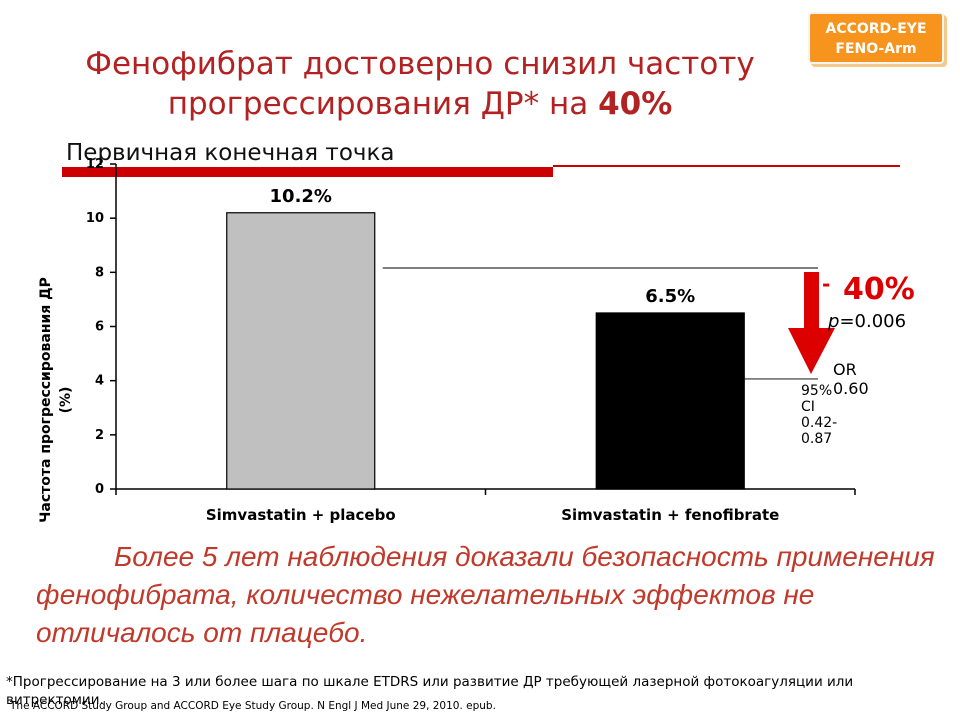 This screenshot has height=720, width=960. What do you see at coordinates (811, 351) in the screenshot?
I see `down-arrow-icon` at bounding box center [811, 351].